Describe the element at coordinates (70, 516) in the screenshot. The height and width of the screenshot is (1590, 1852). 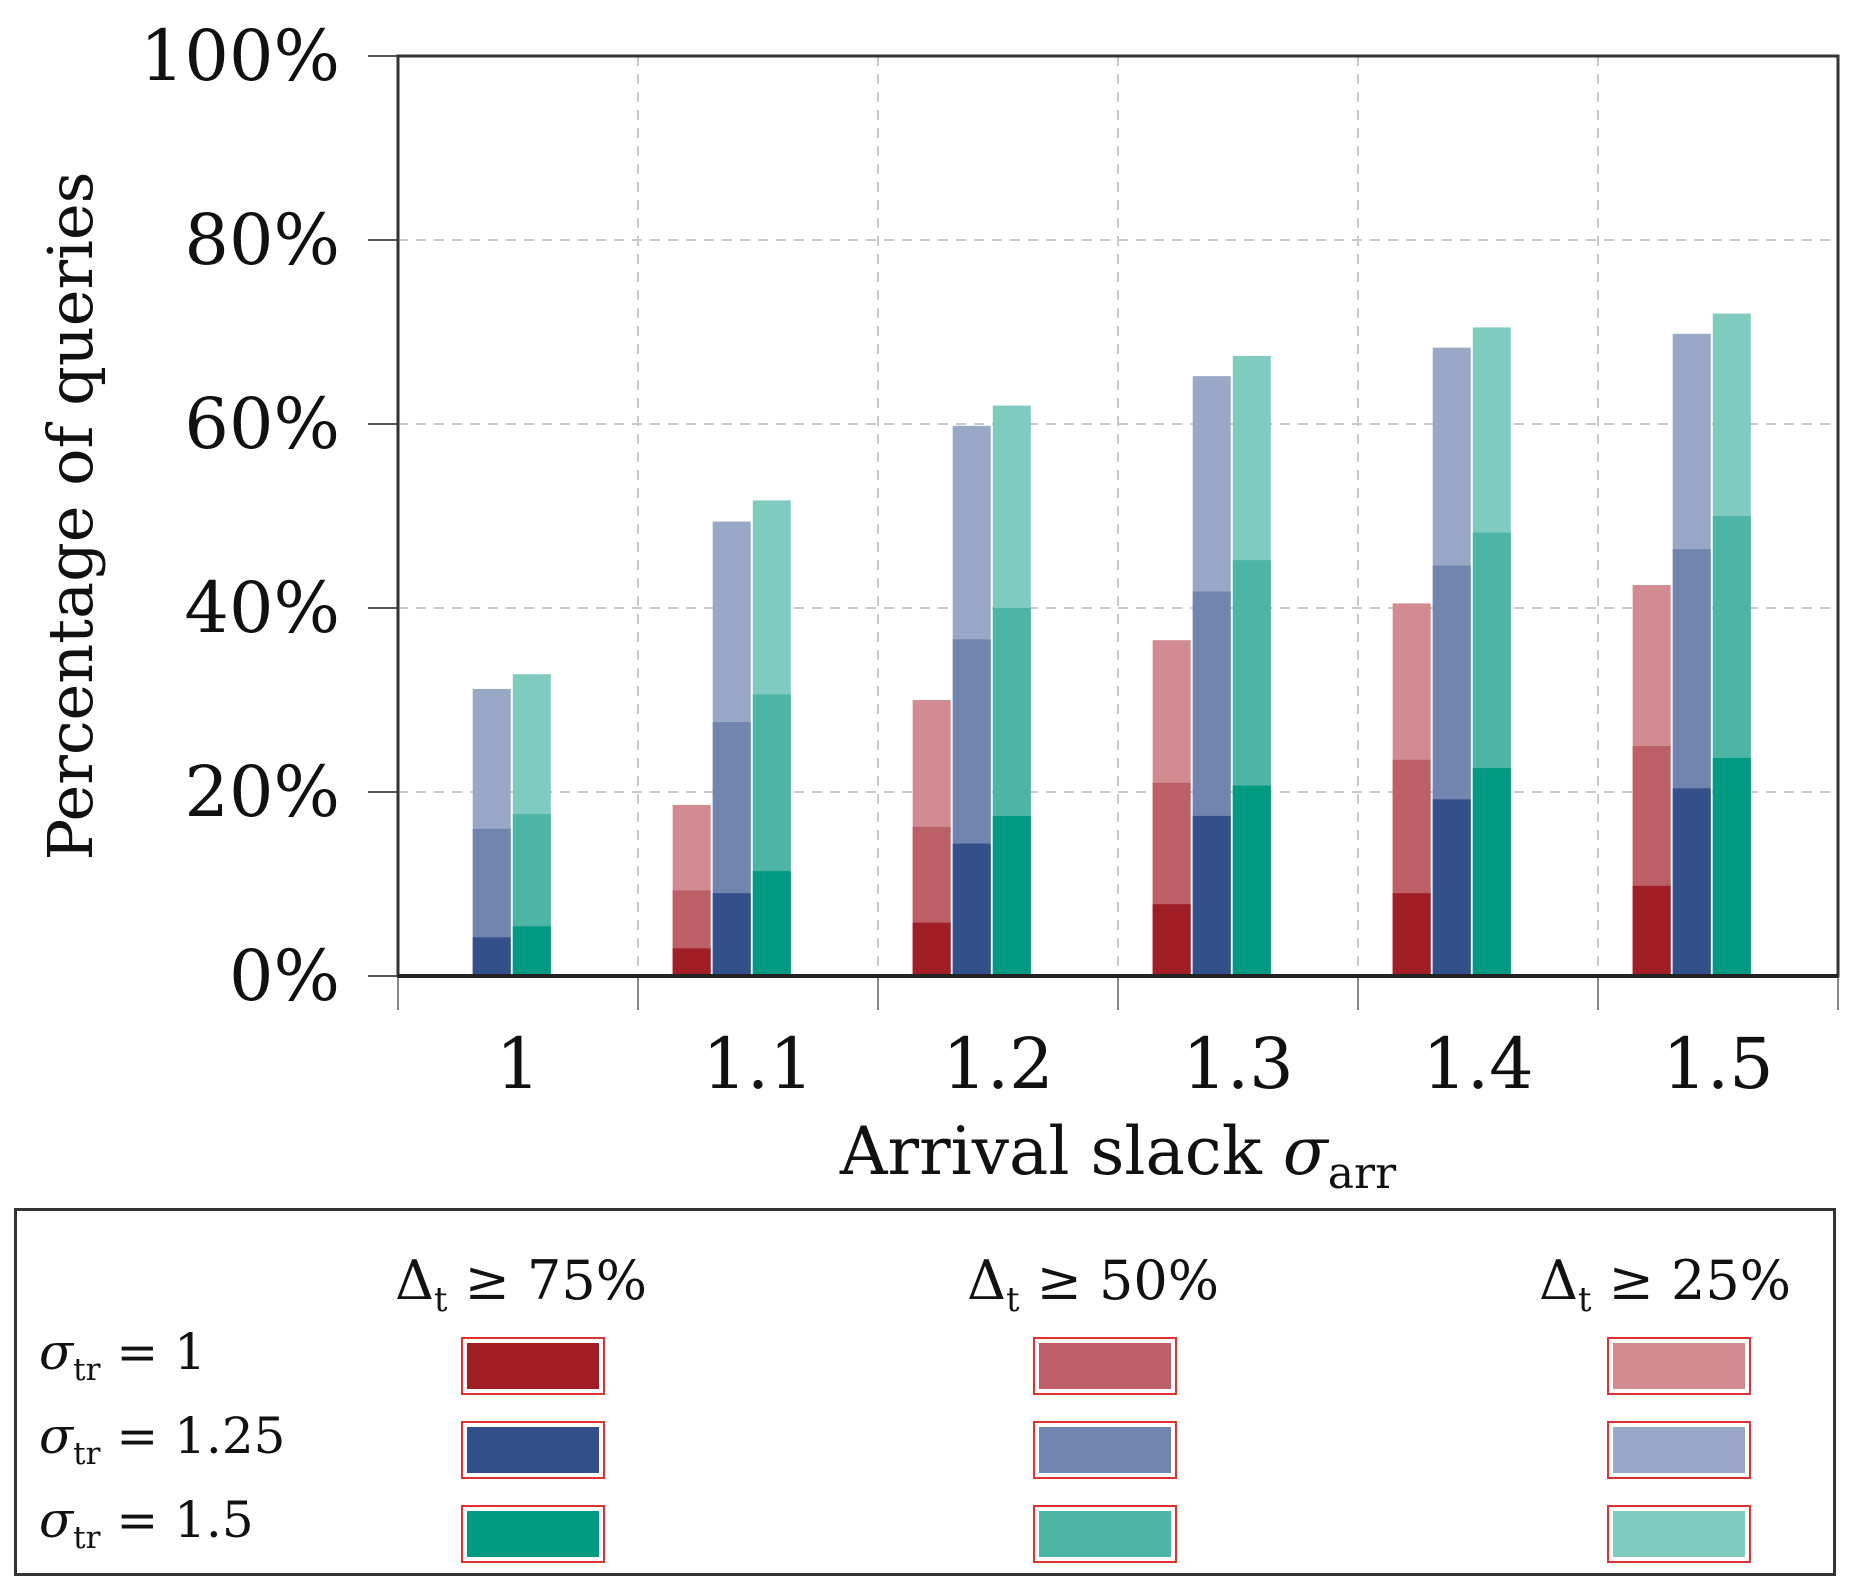
I see `y-axis-label: Percentage of queries` at that location.